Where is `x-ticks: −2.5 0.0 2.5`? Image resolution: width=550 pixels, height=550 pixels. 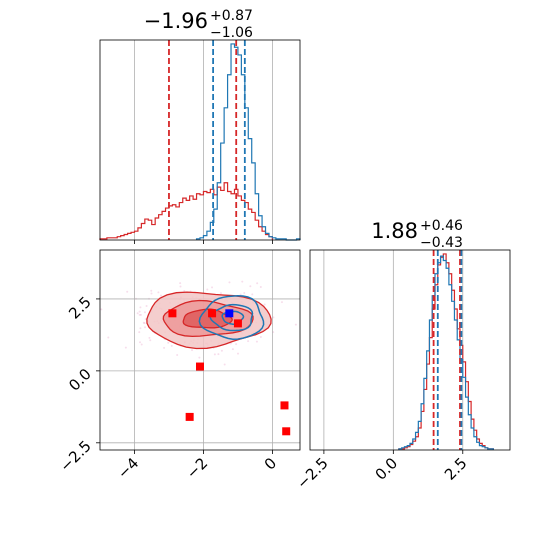 x-ticks: −2.5 0.0 2.5 is located at coordinates (382, 471).